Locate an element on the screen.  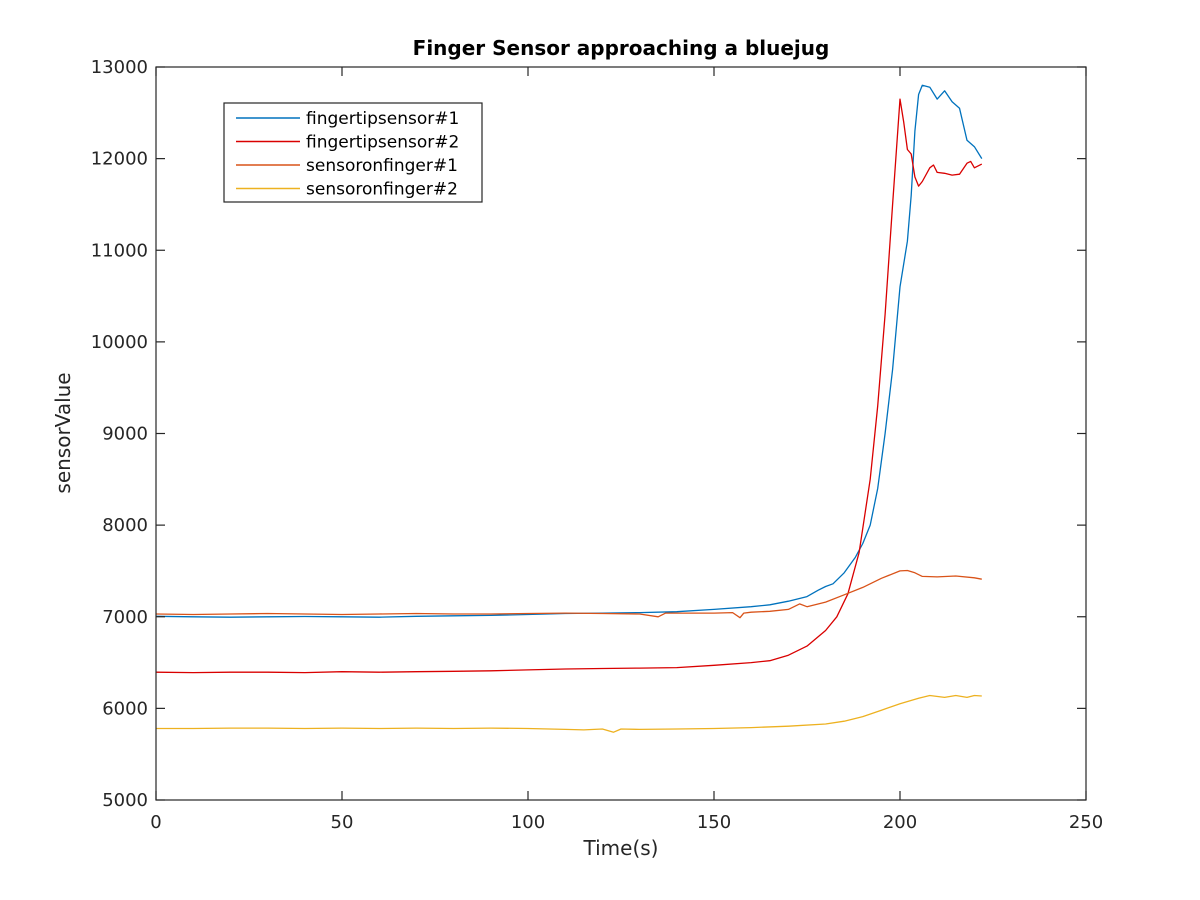
x-tick-label: 150 is located at coordinates (714, 822).